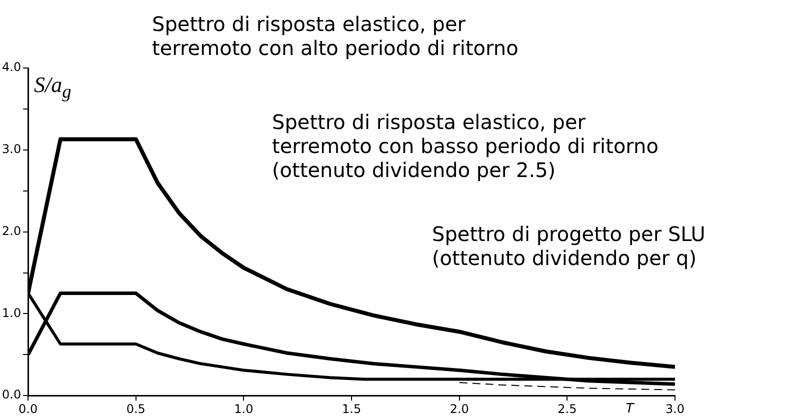 The height and width of the screenshot is (419, 793). Describe the element at coordinates (53, 87) in the screenshot. I see `y-axis-title: S/a$_{g}$` at that location.